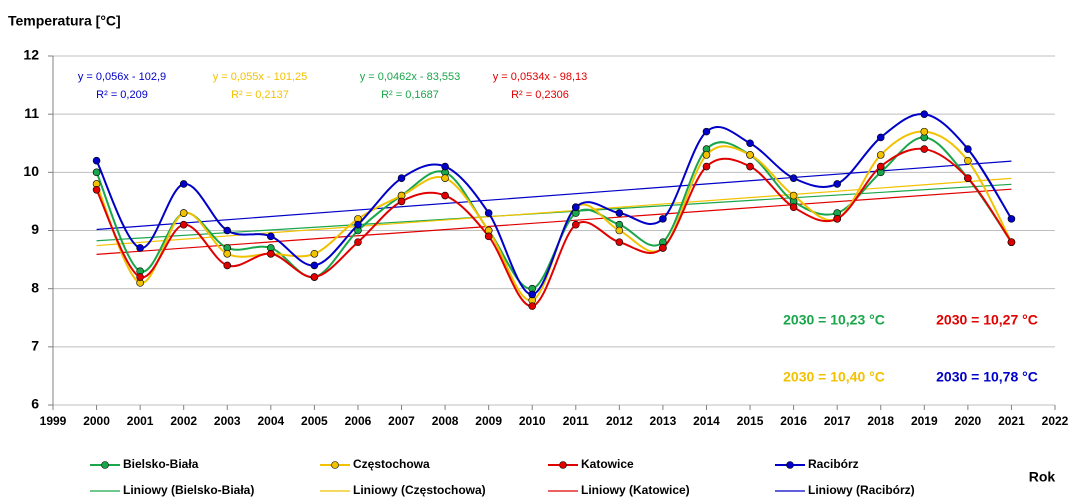 The image size is (1080, 499). Describe the element at coordinates (635, 490) in the screenshot. I see `legend-trend-label: Liniowy (Katowice)` at that location.